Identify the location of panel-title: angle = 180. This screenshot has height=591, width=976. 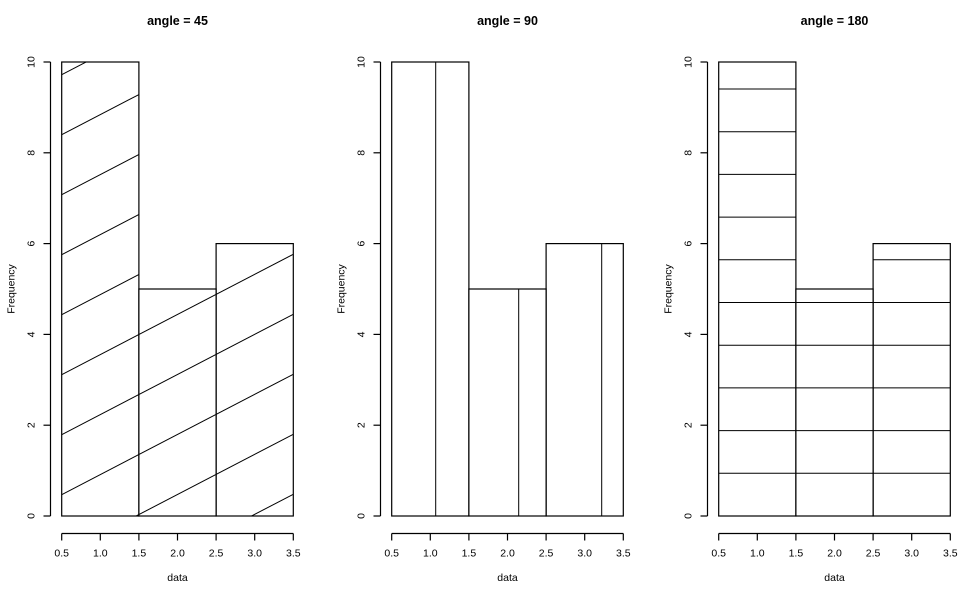
(835, 21).